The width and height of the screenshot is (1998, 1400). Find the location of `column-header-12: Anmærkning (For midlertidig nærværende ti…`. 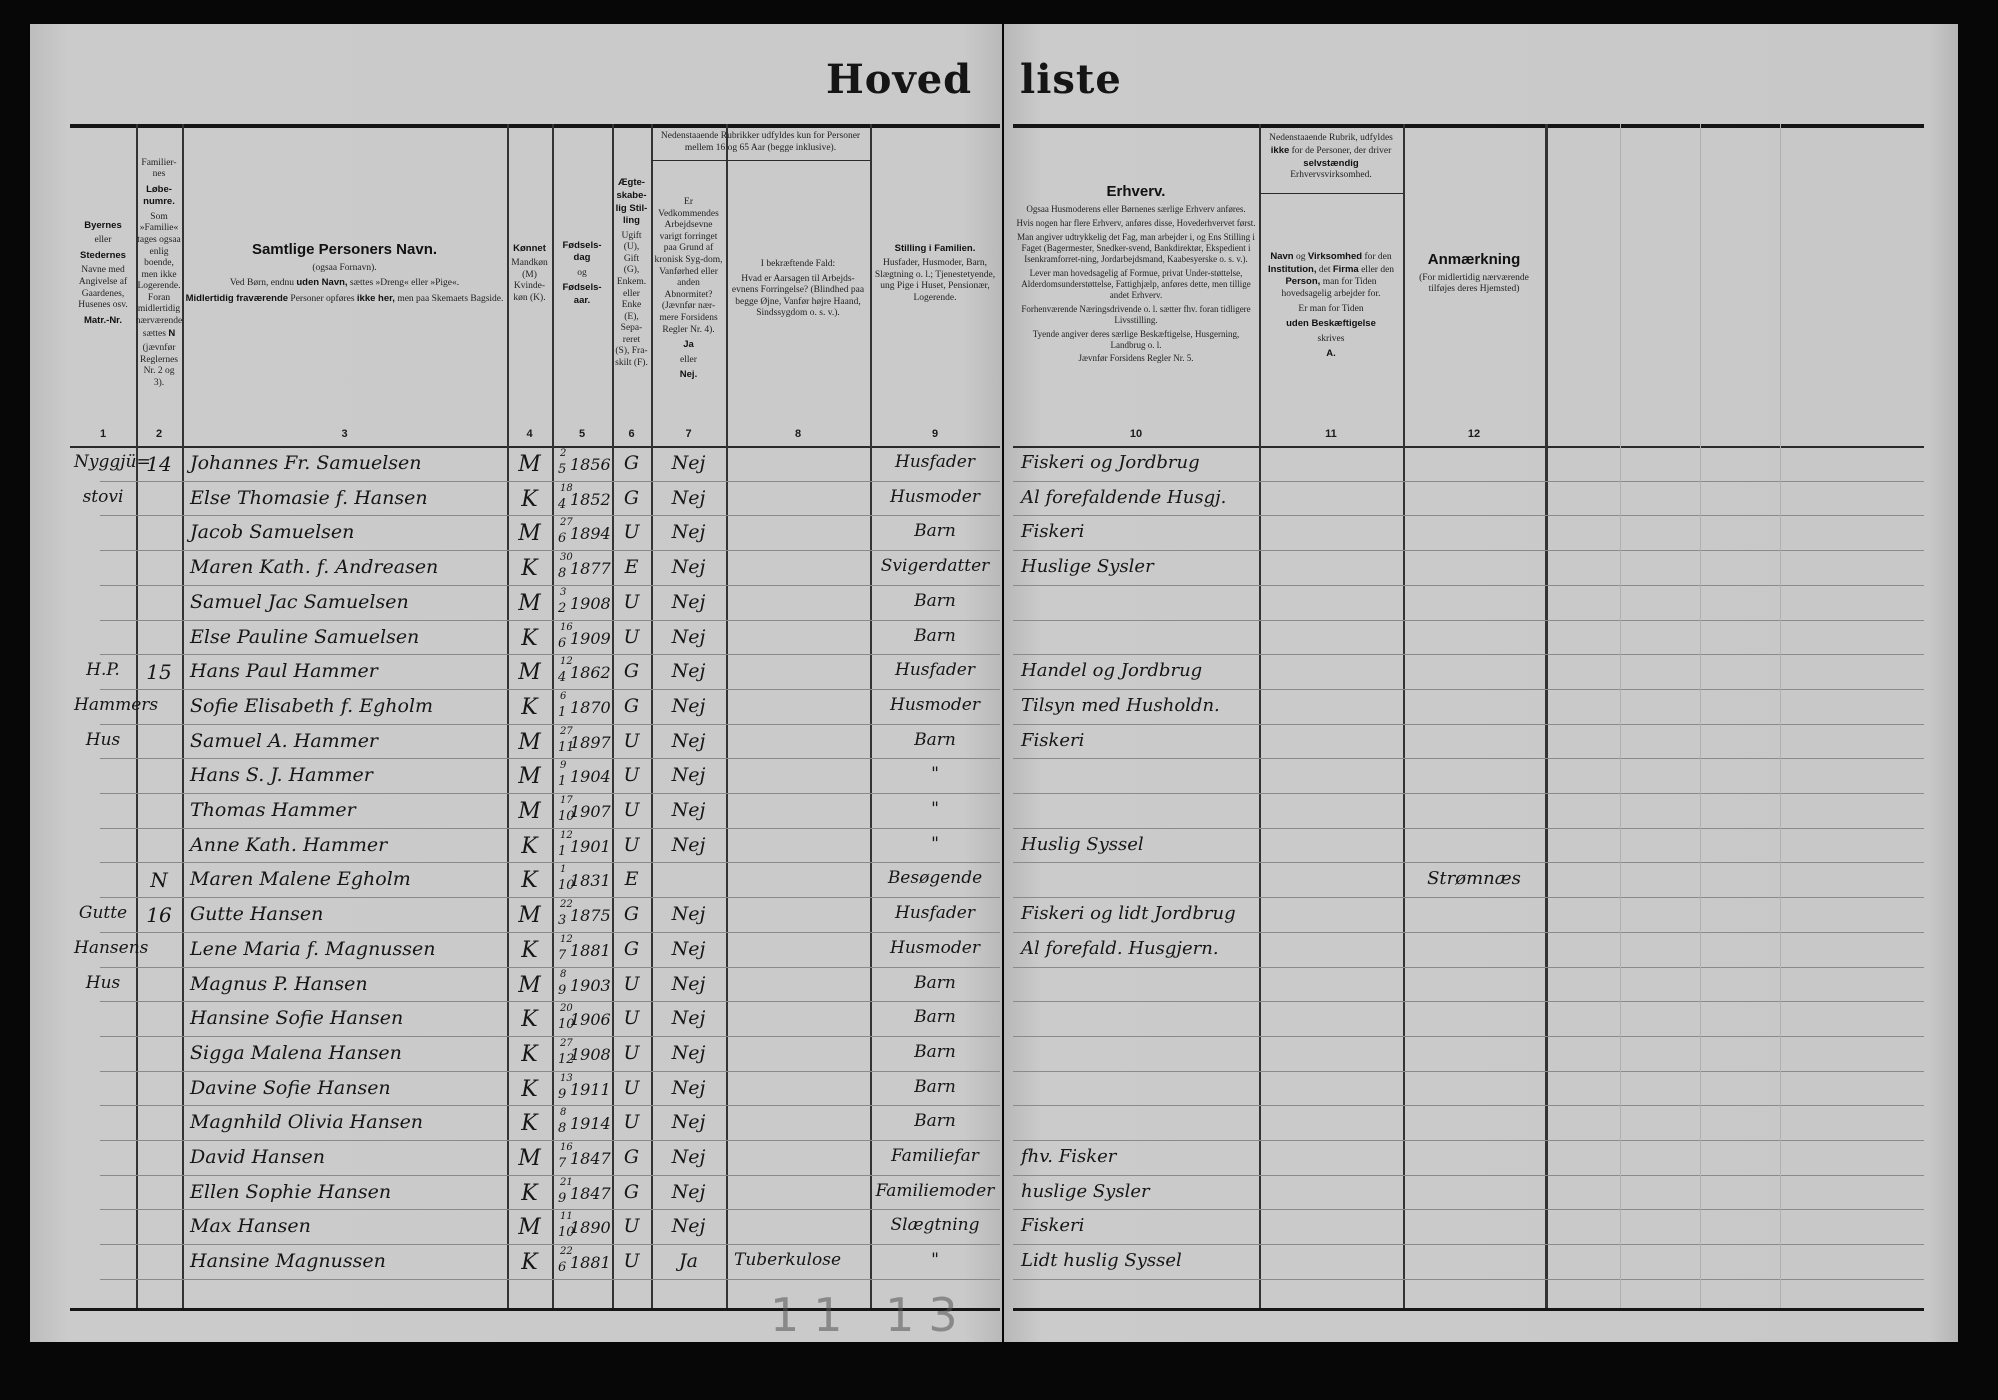

column-header-12: Anmærkning (For midlertidig nærværende ti… is located at coordinates (1474, 275).